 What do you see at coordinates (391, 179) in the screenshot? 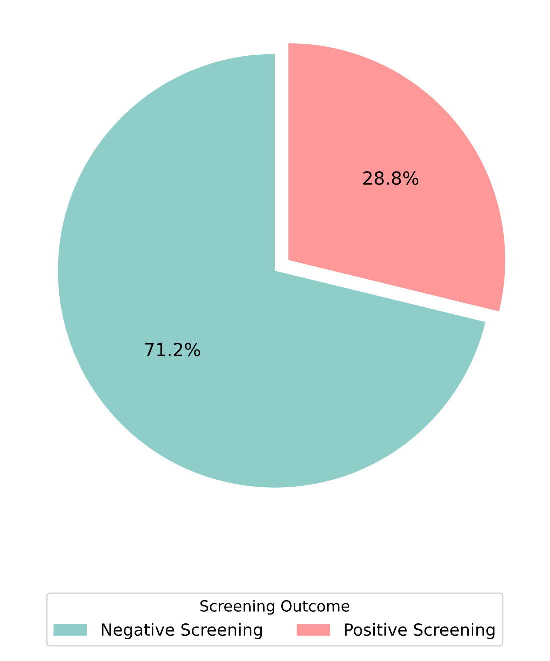
I see `data-label: 28.8%` at bounding box center [391, 179].